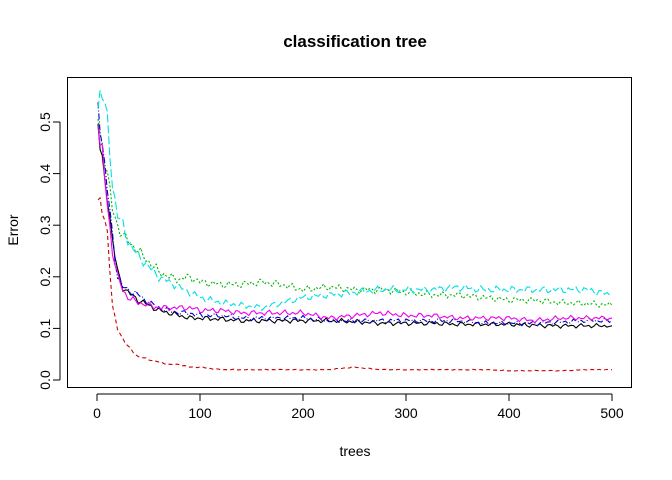  I want to click on y-tick-label: 0.1, so click(45, 328).